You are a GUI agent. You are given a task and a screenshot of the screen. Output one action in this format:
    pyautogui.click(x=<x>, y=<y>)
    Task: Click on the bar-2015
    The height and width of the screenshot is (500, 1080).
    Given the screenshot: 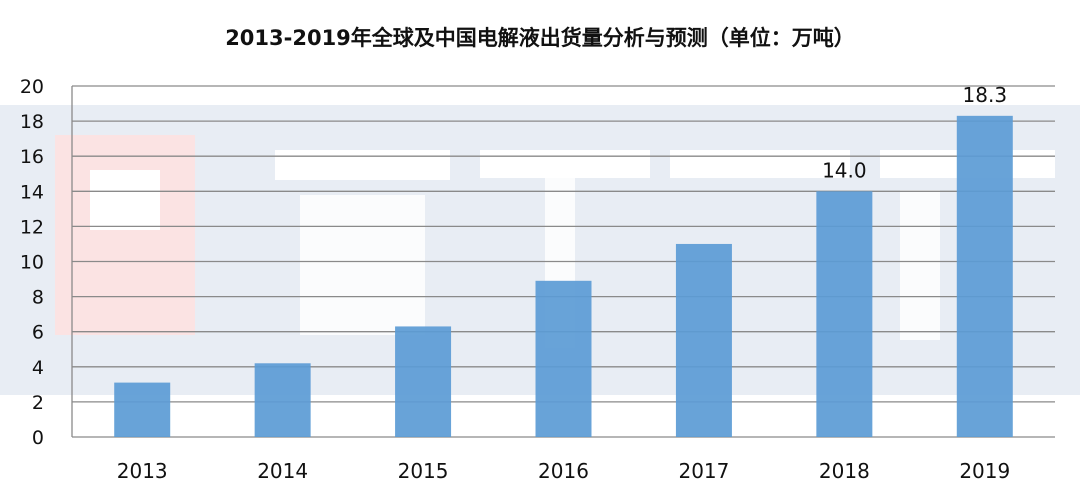 What is the action you would take?
    pyautogui.click(x=423, y=381)
    